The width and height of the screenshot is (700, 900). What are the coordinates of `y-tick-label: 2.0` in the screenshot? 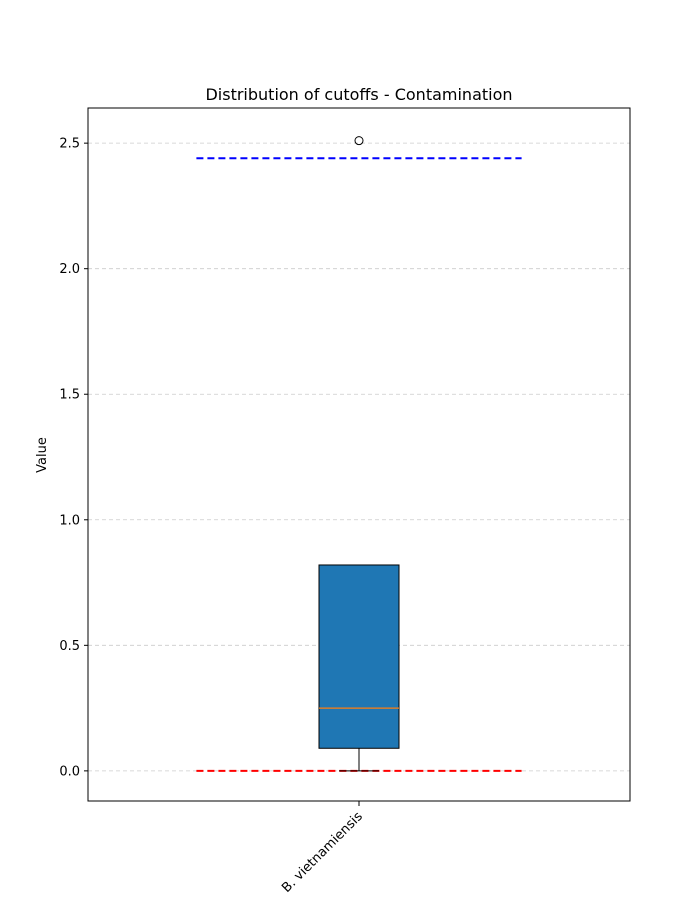 It's located at (69, 269).